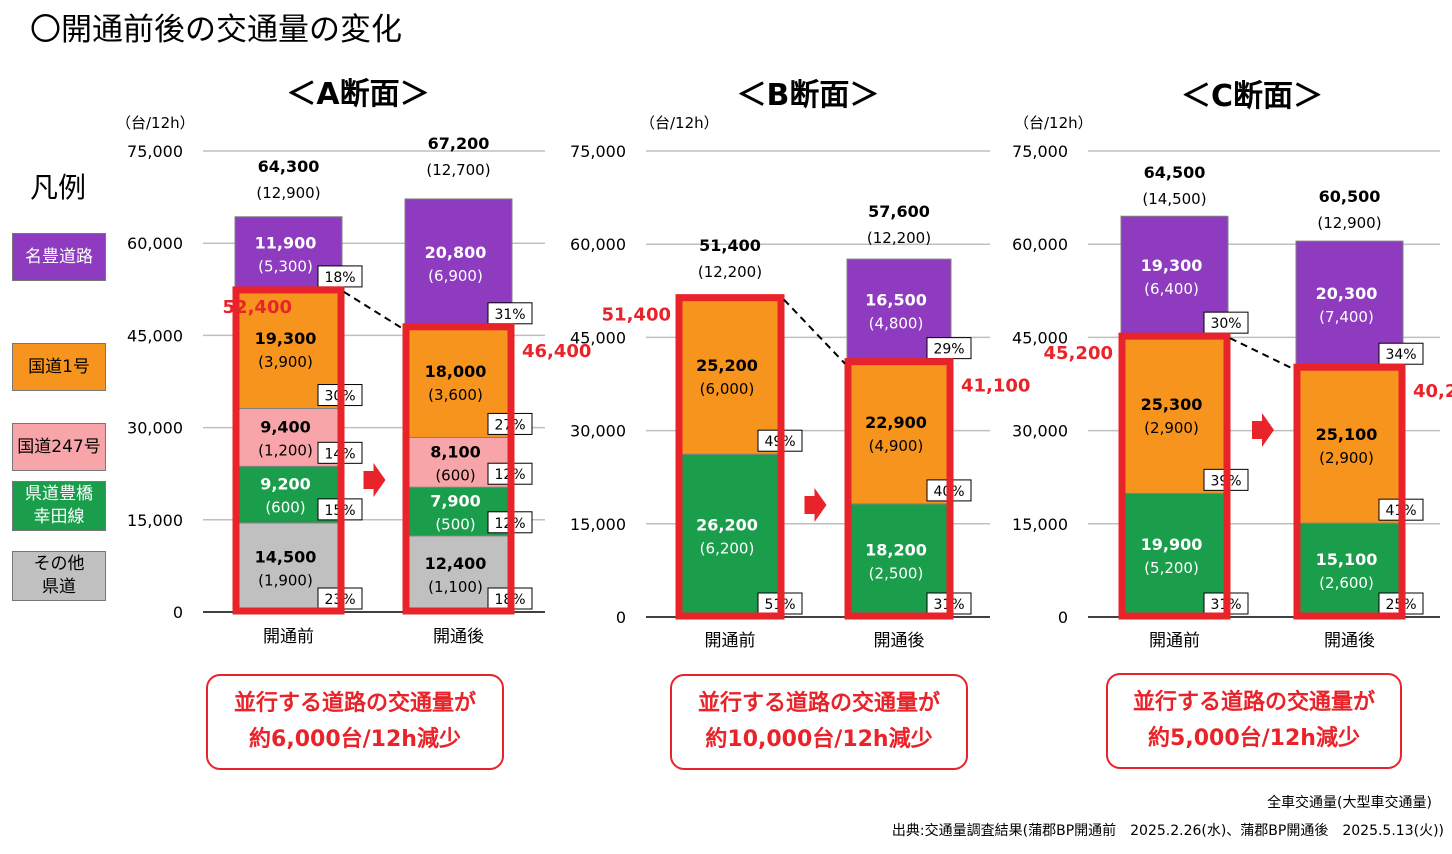 The height and width of the screenshot is (854, 1452). Describe the element at coordinates (899, 211) in the screenshot. I see `bar-total-label: 57,600` at that location.